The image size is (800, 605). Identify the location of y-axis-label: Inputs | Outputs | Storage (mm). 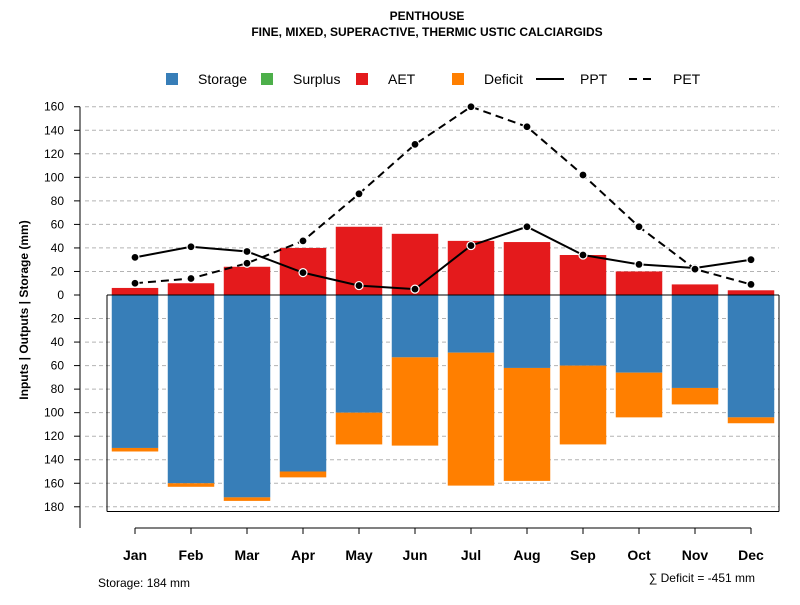
(24, 309).